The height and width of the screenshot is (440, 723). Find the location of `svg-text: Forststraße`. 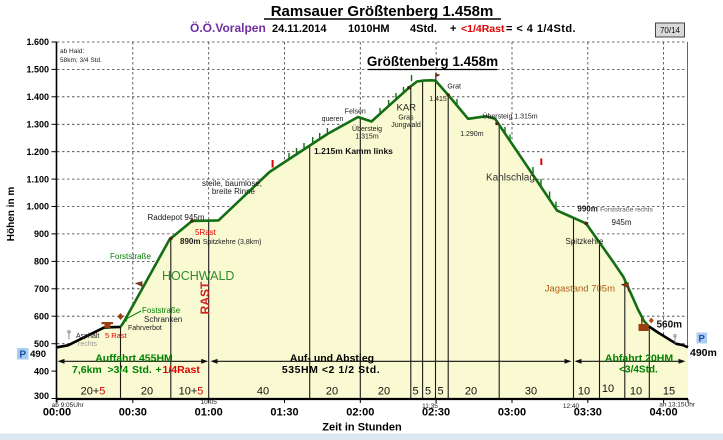

svg-text: Forststraße is located at coordinates (130, 256).